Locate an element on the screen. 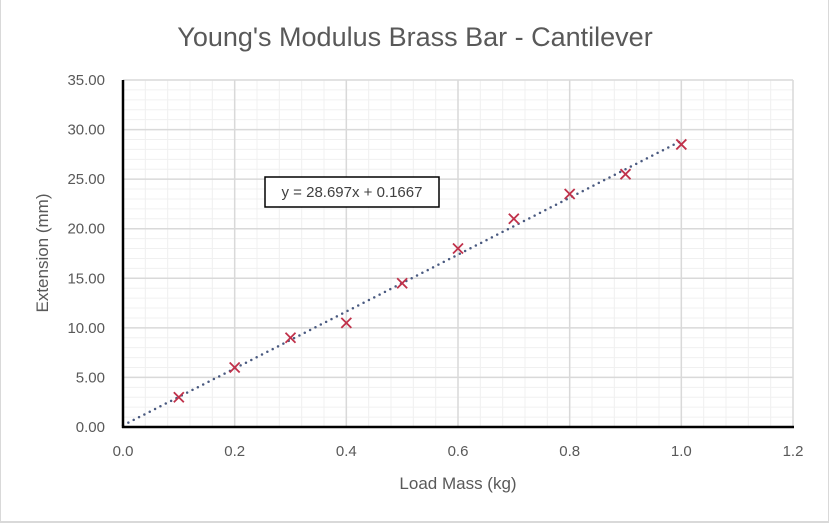 The height and width of the screenshot is (523, 829). x-tick-label: 0.0 is located at coordinates (123, 451).